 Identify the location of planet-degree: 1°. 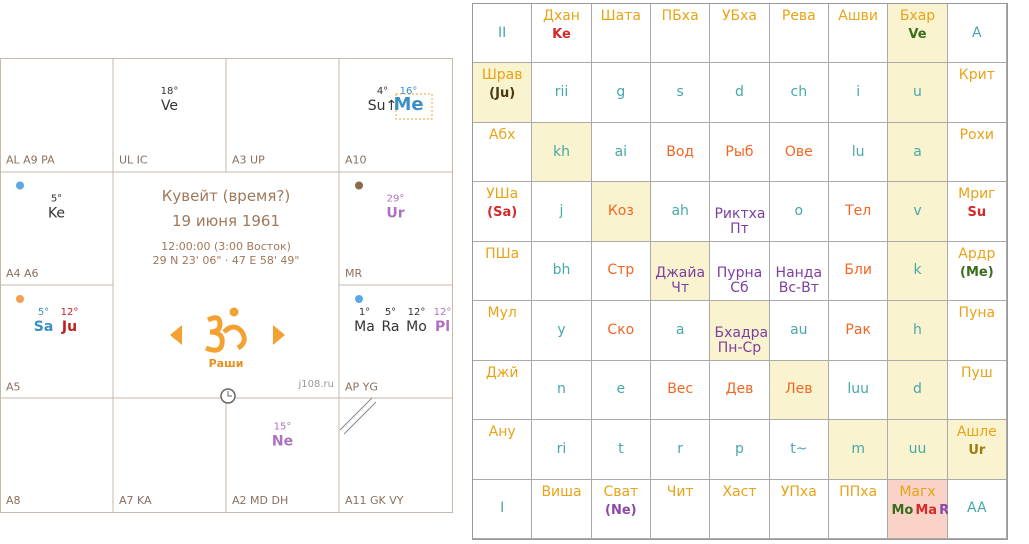
(364, 312).